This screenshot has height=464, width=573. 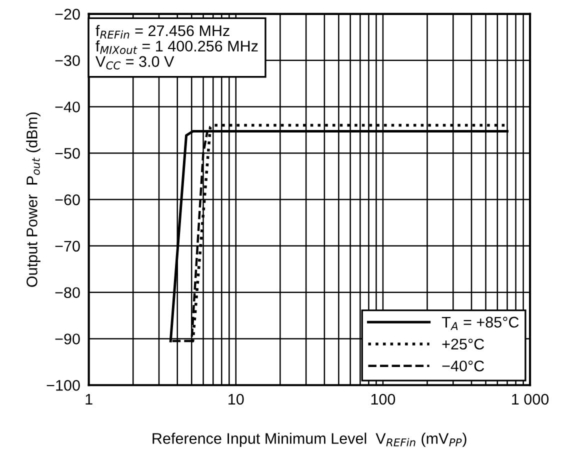 I want to click on x-axis-title: Reference Input Minimum Level V$_{REFin}$ (mV$_{PP}$), so click(x=309, y=439).